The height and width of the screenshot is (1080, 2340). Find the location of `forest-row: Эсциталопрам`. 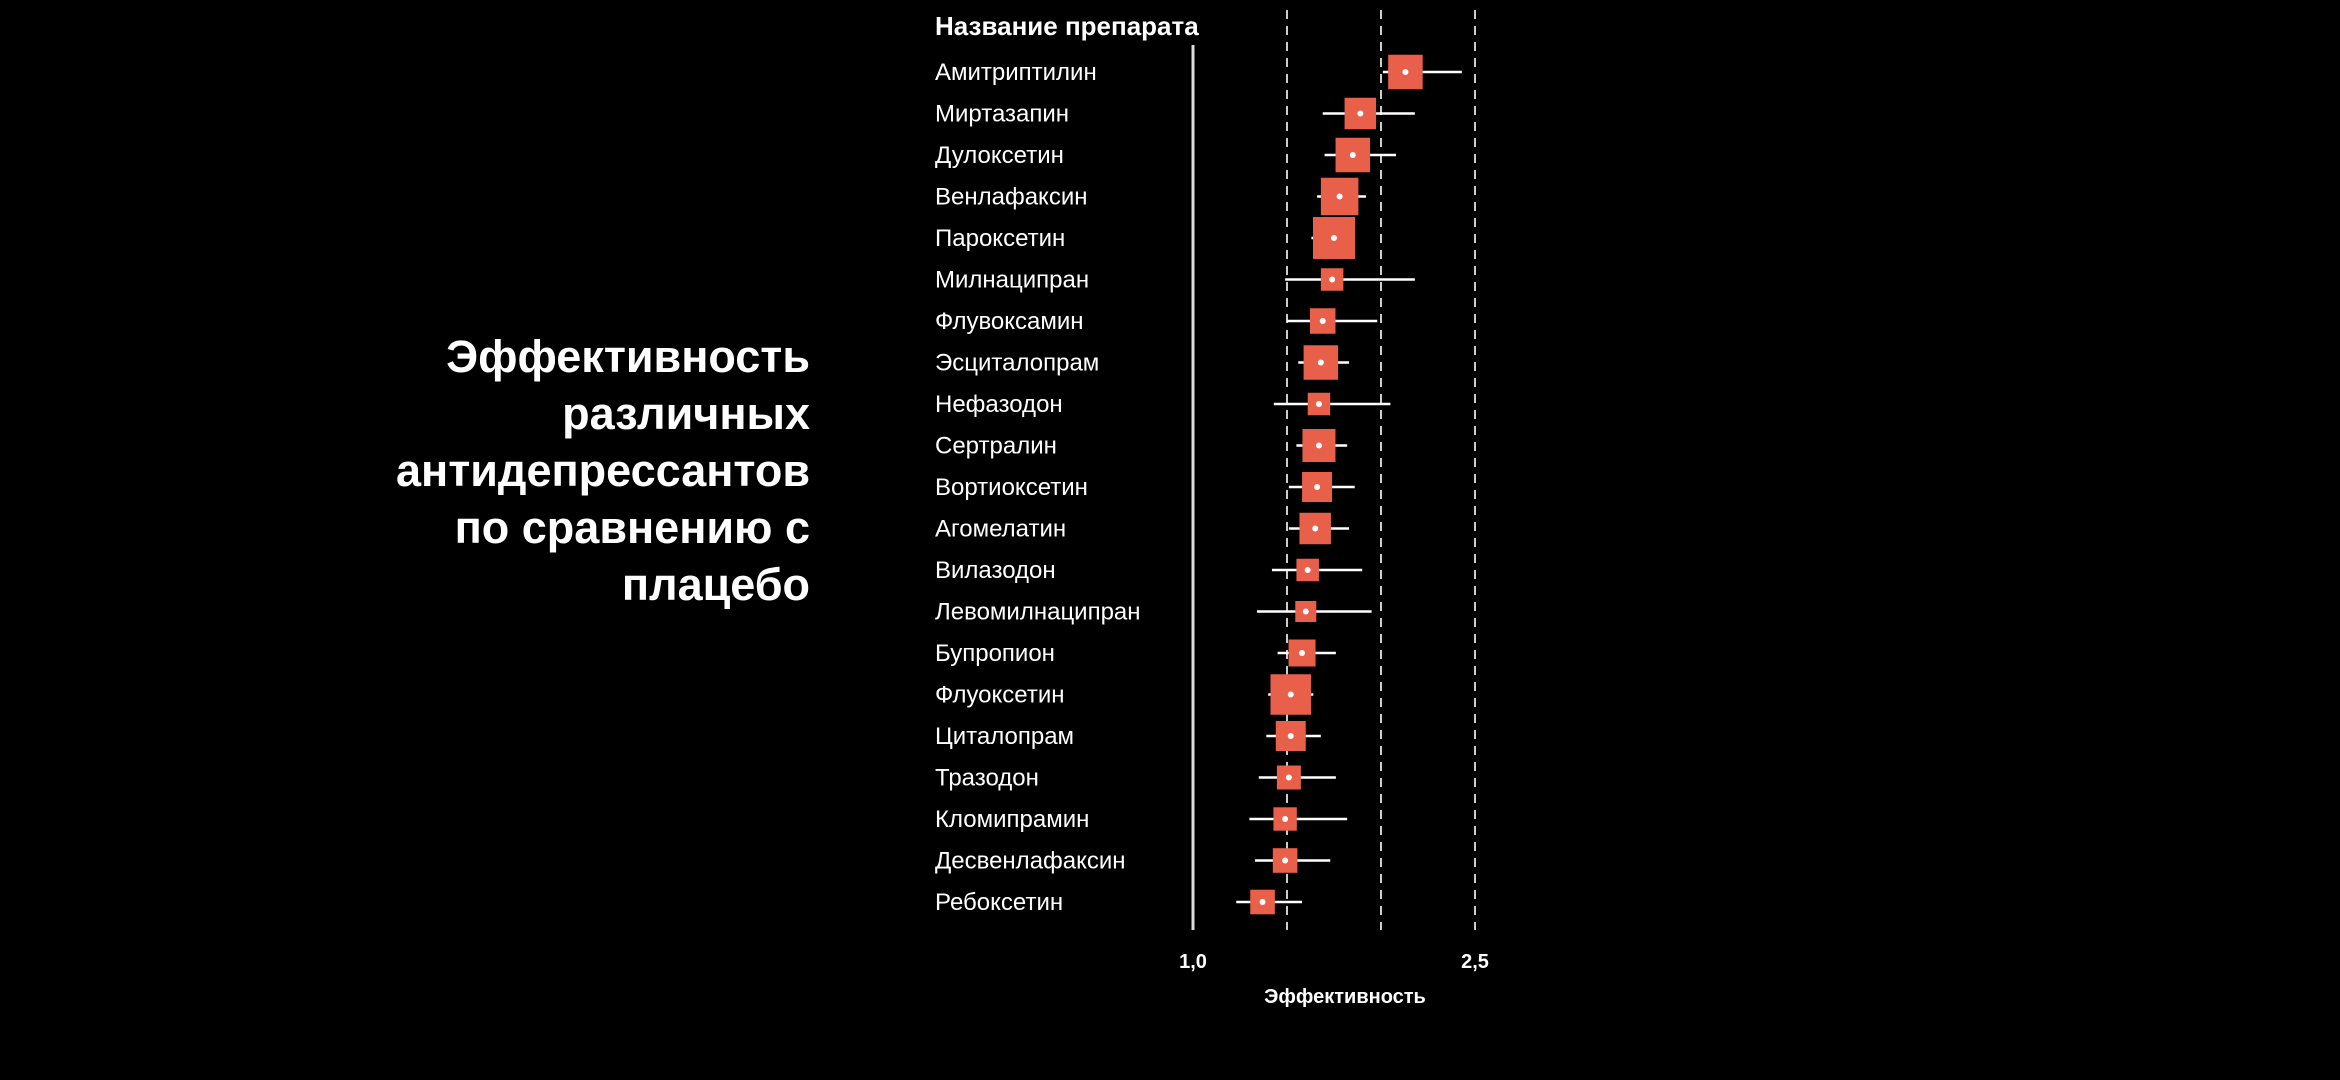

forest-row: Эсциталопрам is located at coordinates (1142, 362).